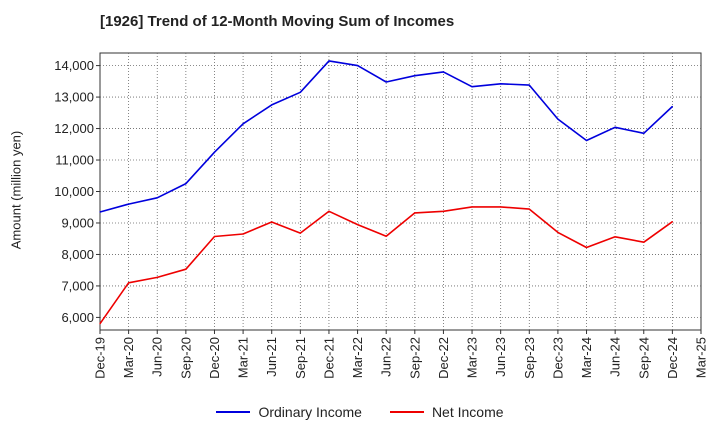  What do you see at coordinates (214, 358) in the screenshot?
I see `x-tick-label: Dec-20` at bounding box center [214, 358].